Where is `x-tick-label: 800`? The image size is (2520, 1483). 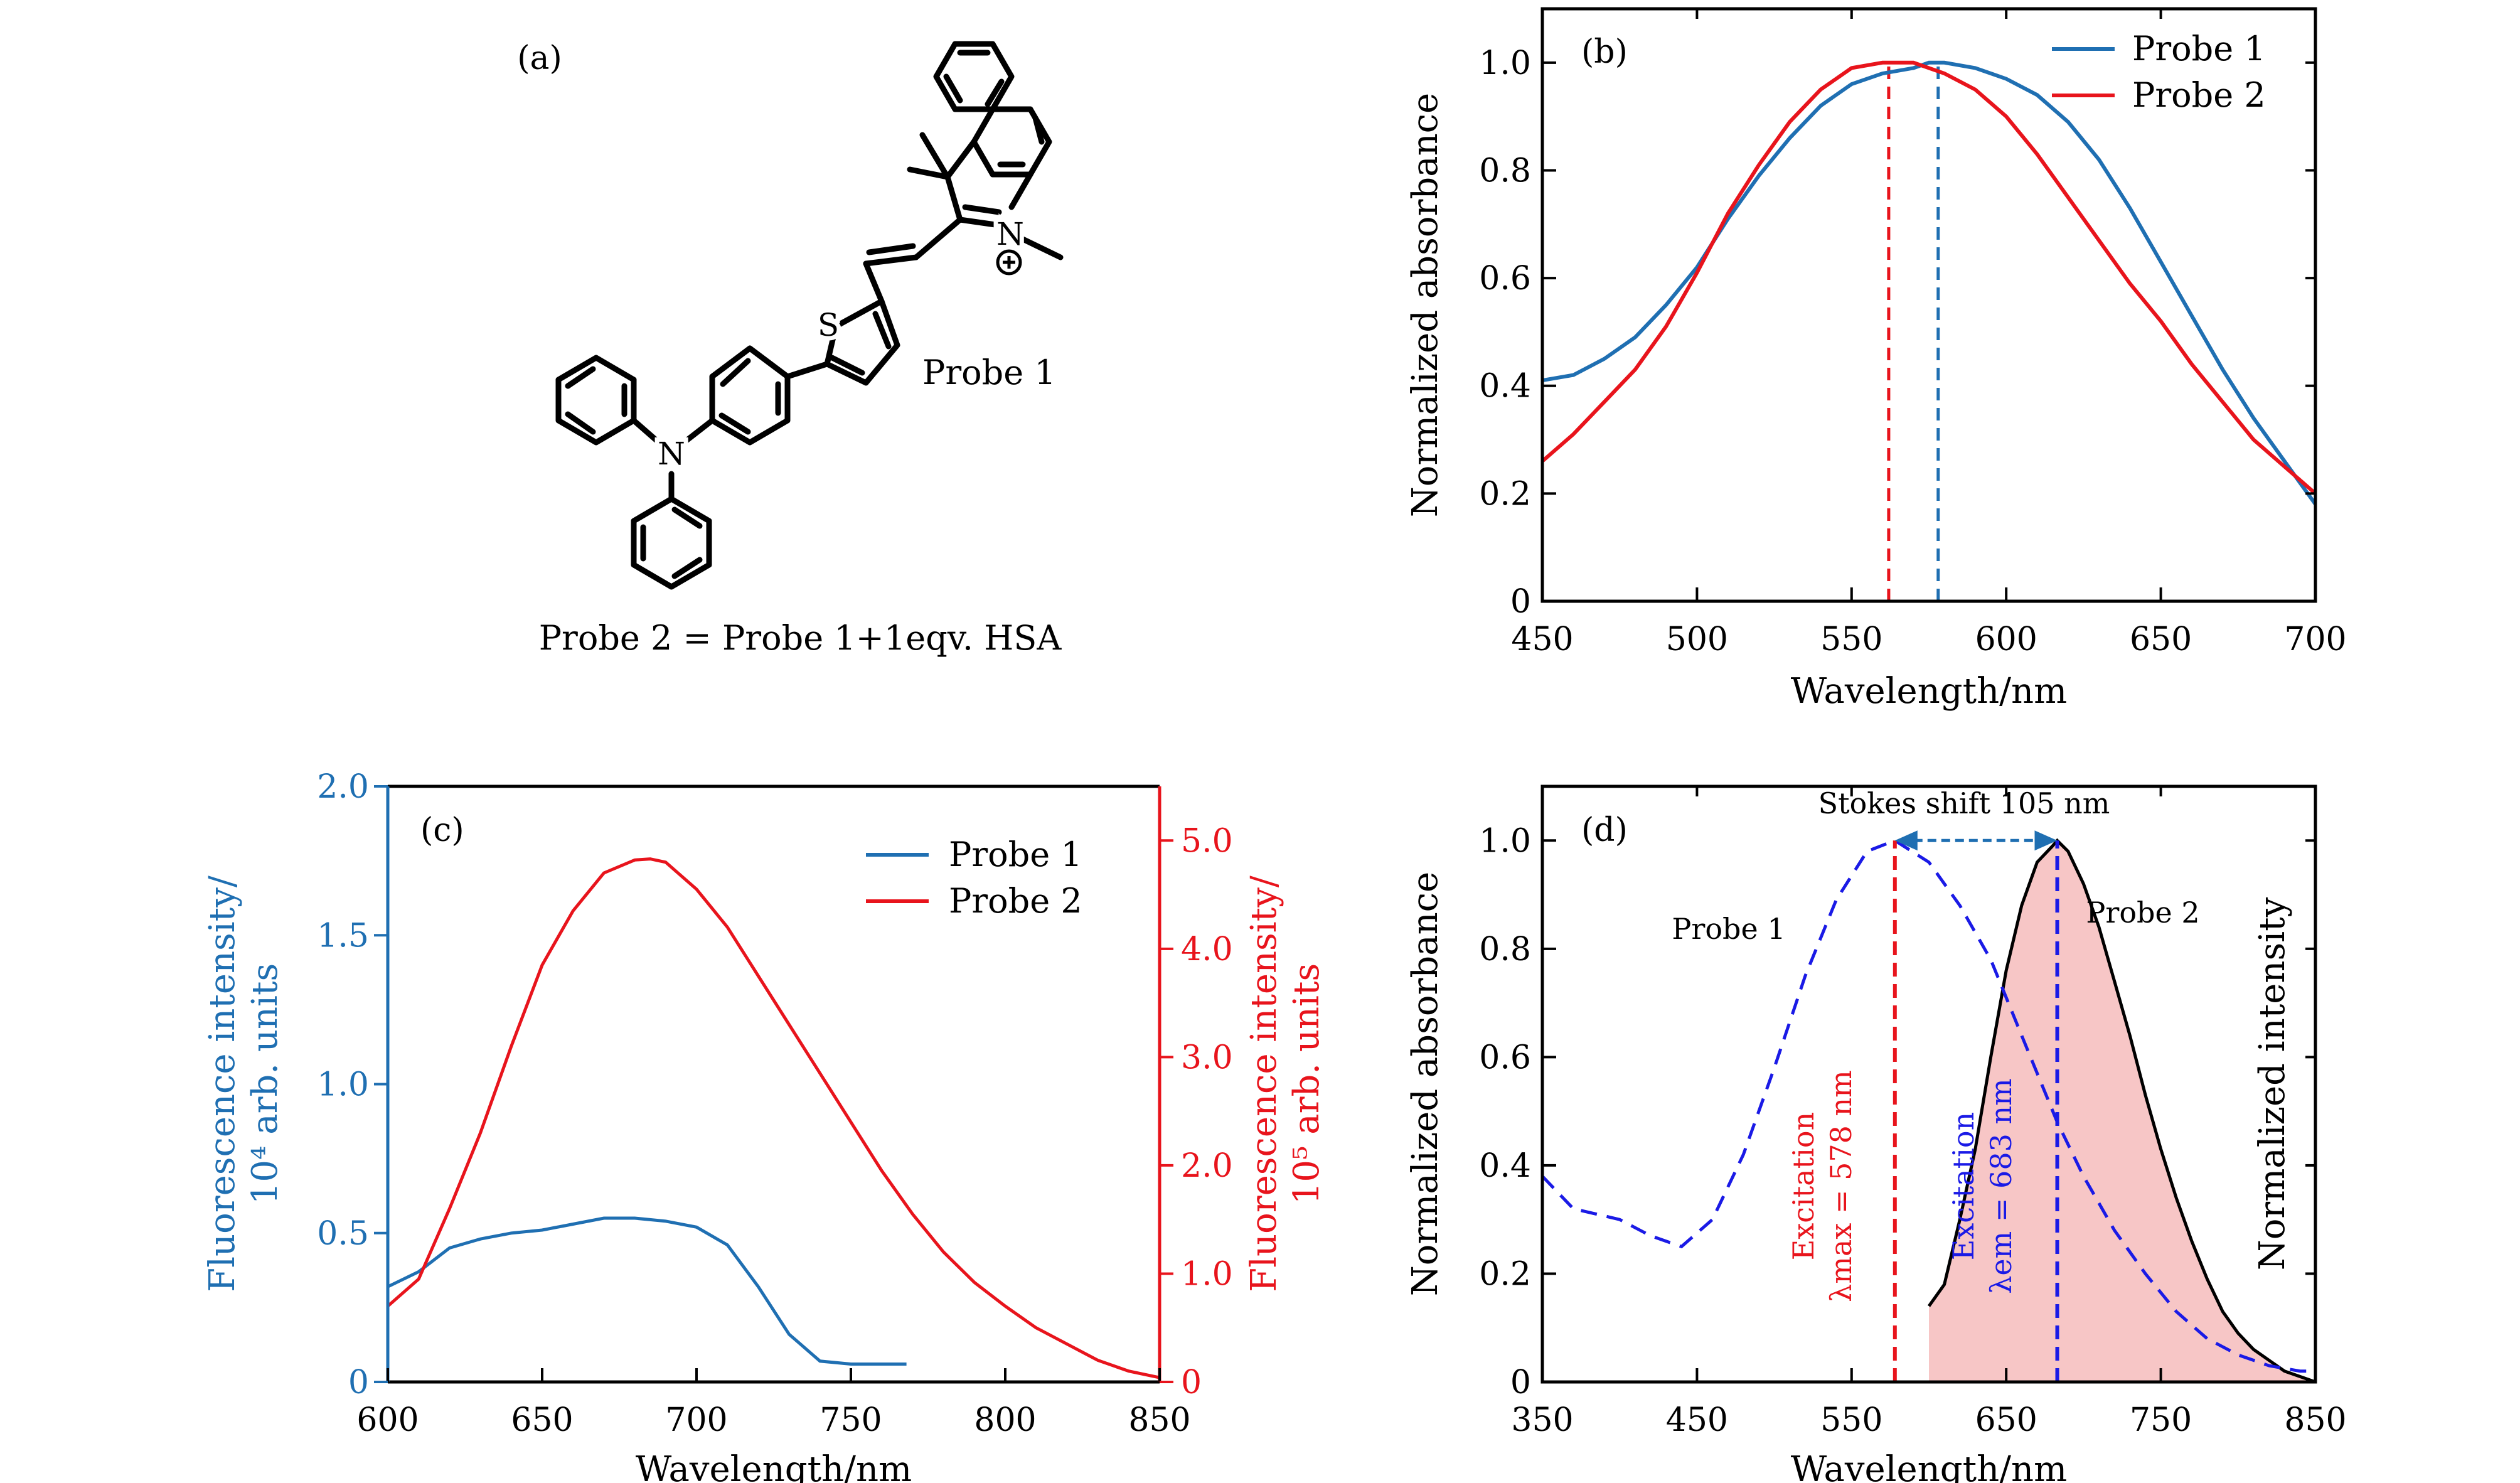
x-tick-label: 800 is located at coordinates (1005, 1420).